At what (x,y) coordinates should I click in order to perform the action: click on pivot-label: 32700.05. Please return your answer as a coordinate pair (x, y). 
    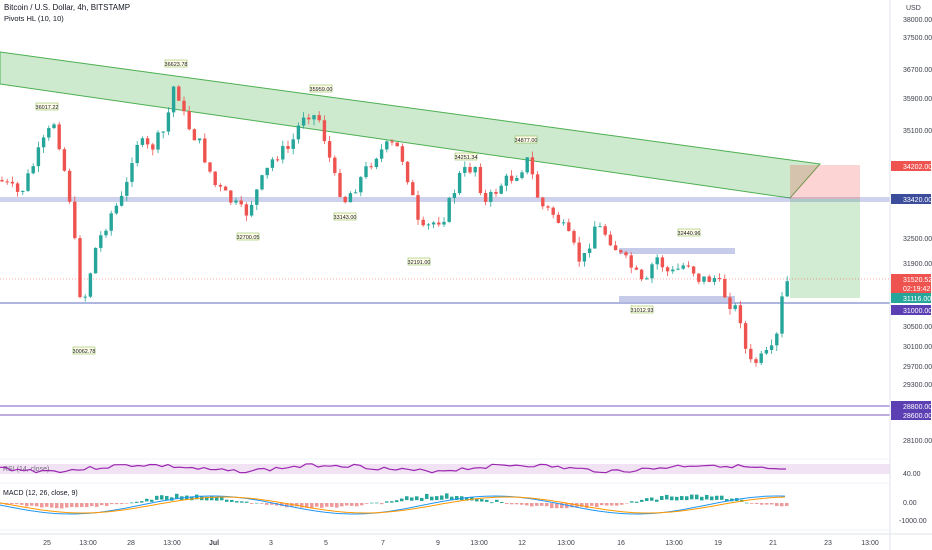
    Looking at the image, I should click on (248, 238).